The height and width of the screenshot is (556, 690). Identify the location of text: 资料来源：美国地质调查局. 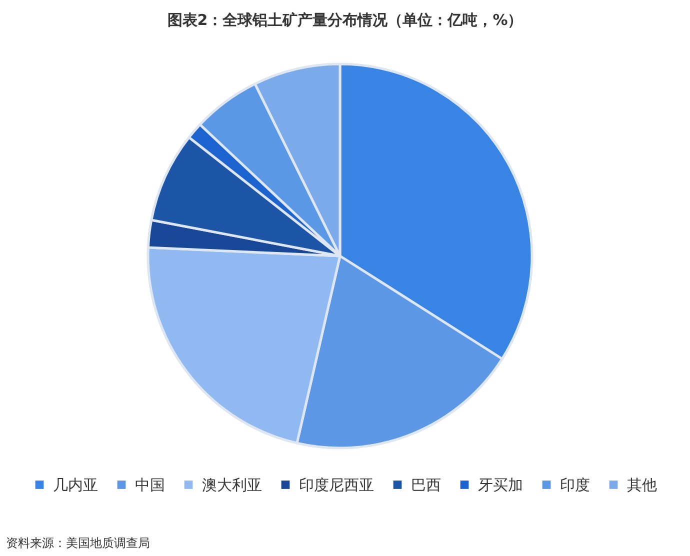
(78, 543).